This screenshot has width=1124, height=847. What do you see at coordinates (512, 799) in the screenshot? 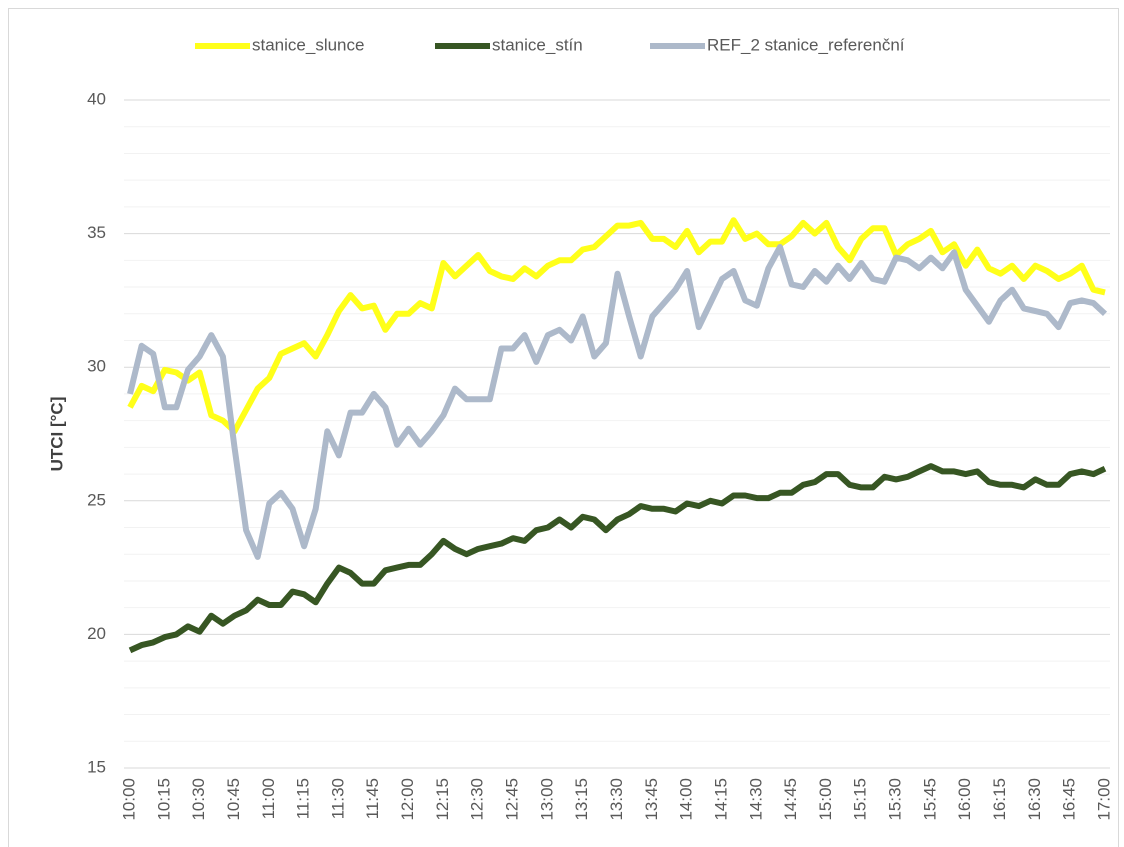
I see `x-tick-label: 12:45` at bounding box center [512, 799].